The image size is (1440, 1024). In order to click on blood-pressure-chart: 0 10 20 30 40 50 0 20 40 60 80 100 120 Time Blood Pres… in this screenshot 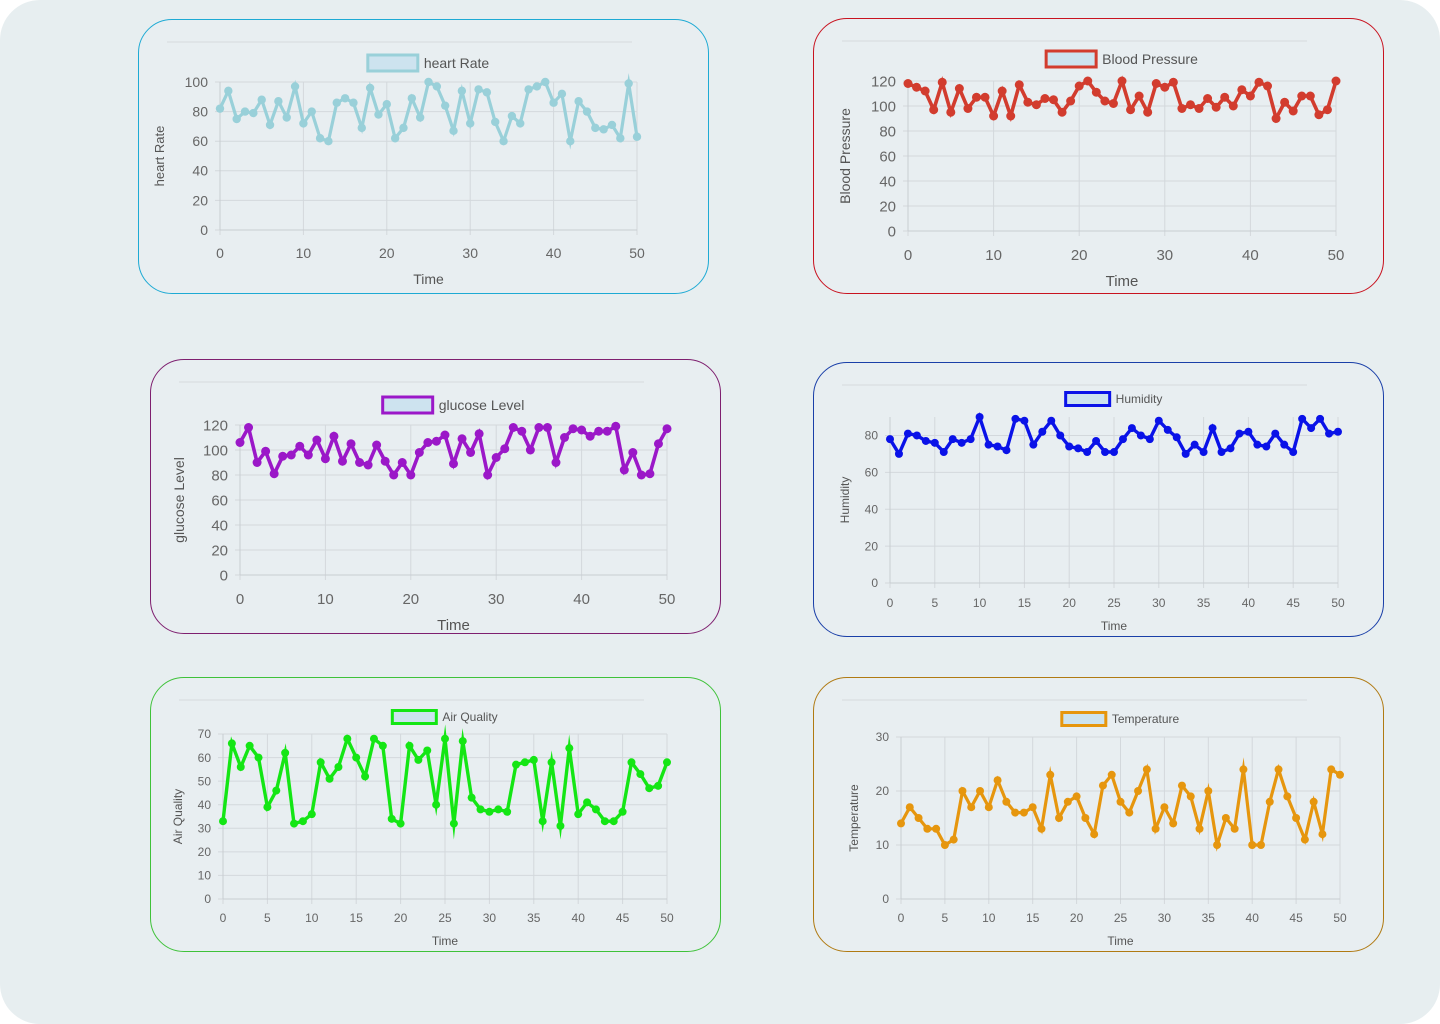, I will do `click(1090, 165)`.